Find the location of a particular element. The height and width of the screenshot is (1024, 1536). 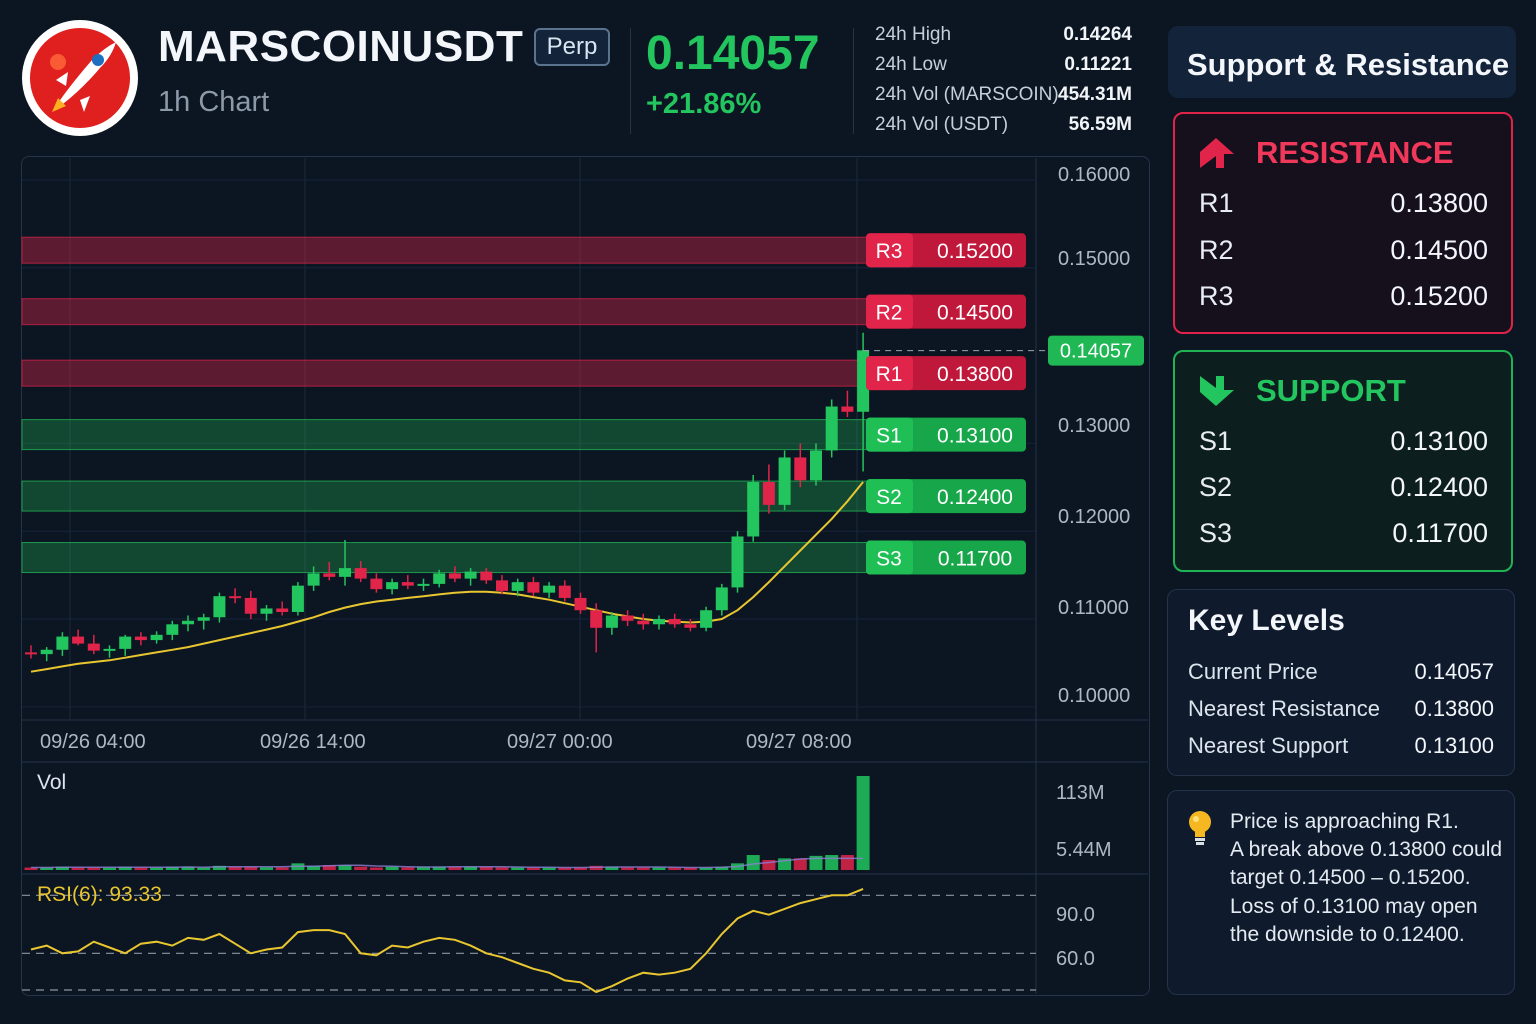

current-price-tag is located at coordinates (1096, 350).